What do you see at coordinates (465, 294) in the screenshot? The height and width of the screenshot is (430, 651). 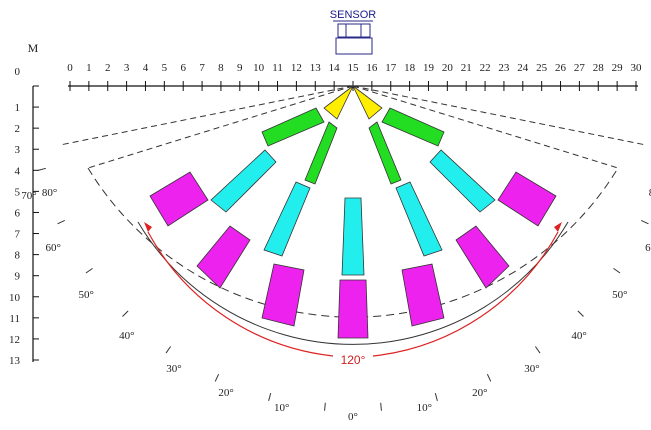 I see `span-arrow-right` at bounding box center [465, 294].